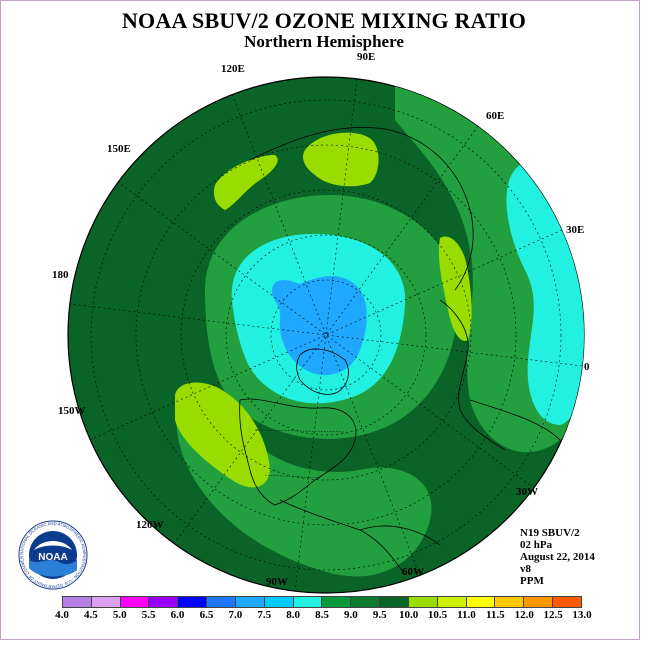 The image size is (648, 648). Describe the element at coordinates (413, 572) in the screenshot. I see `lon-label-60w: 60W` at that location.